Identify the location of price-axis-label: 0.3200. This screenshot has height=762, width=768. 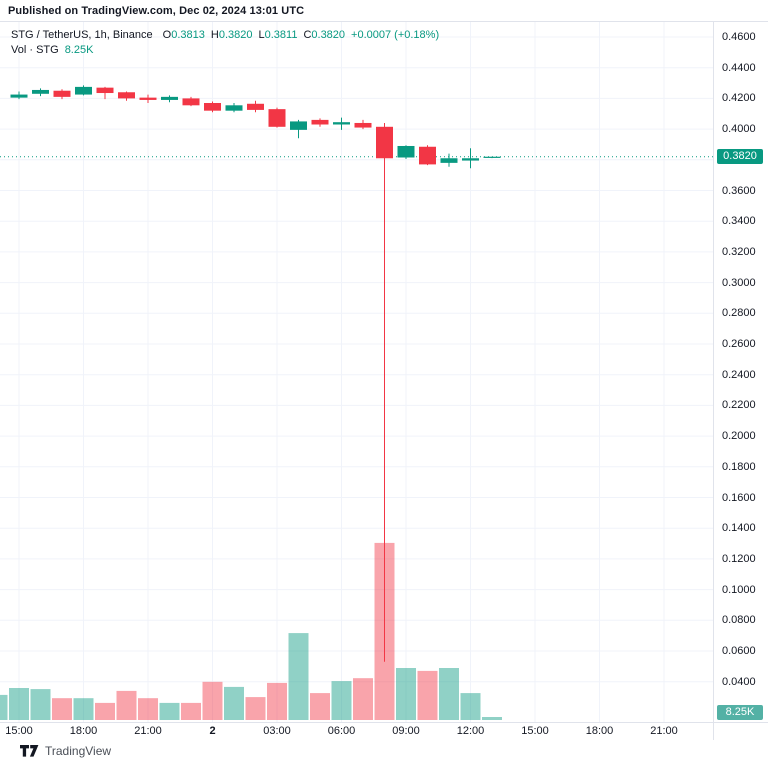
(739, 251).